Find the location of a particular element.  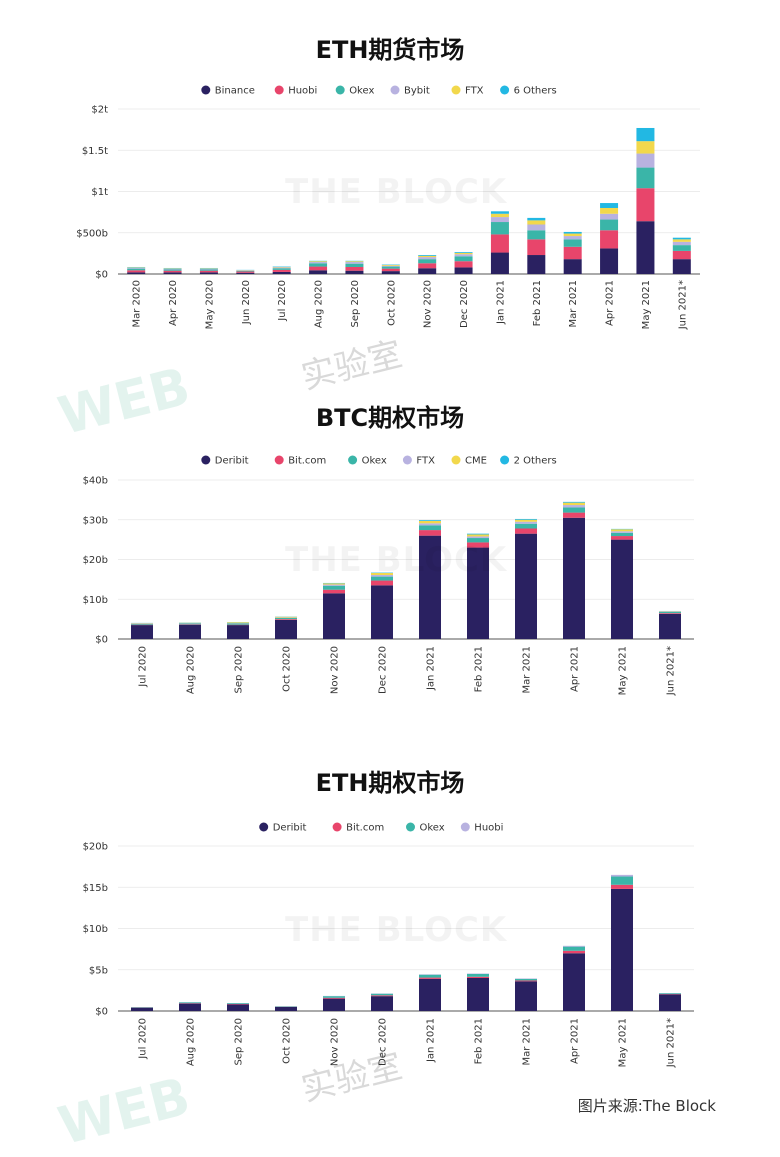

x-tick-label: May 2020 is located at coordinates (209, 304).